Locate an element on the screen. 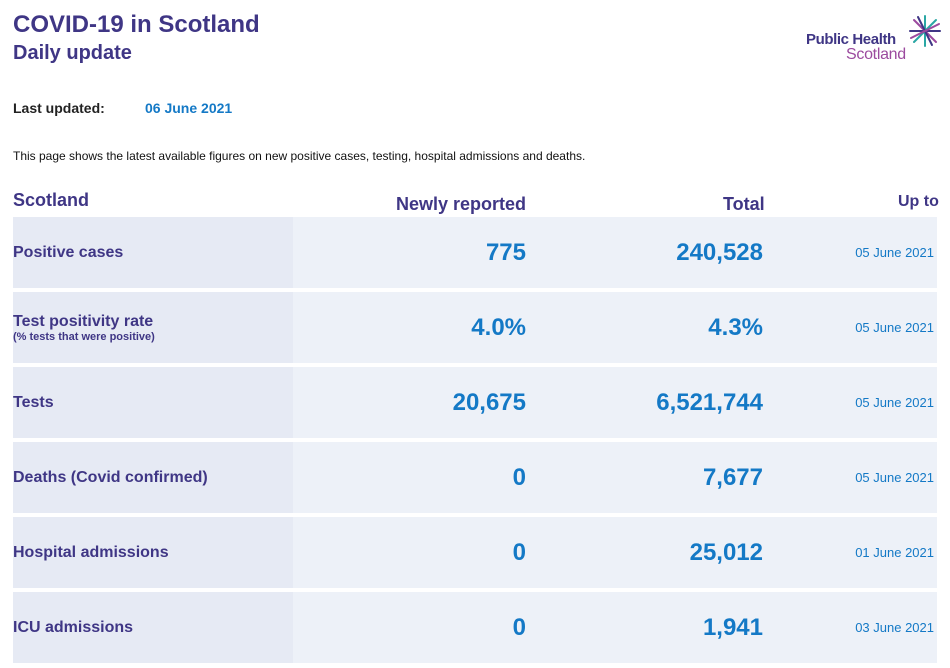  table-row-icu-admissions: ICU admissions 0 1,941 03 June 2021 is located at coordinates (475, 627).